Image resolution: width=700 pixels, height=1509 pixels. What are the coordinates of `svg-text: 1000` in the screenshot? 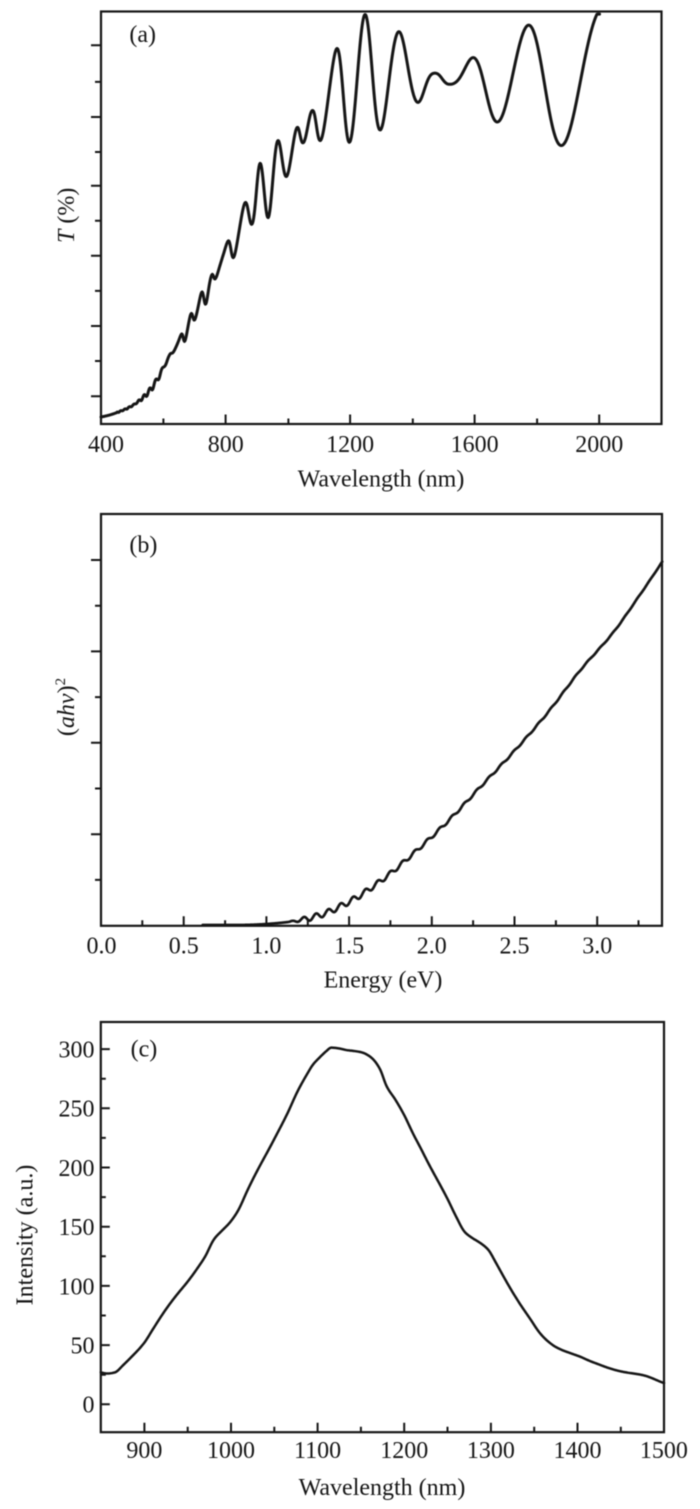 It's located at (231, 1451).